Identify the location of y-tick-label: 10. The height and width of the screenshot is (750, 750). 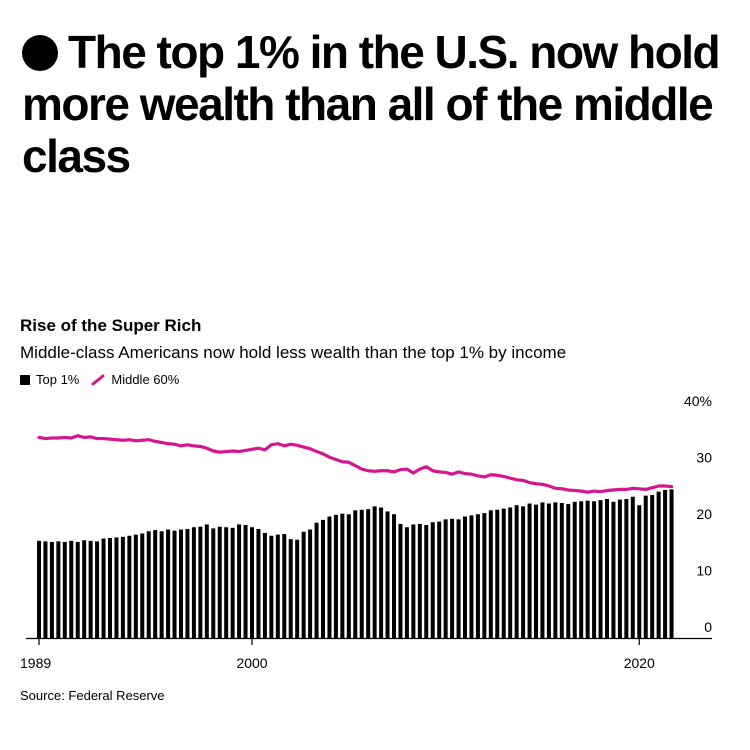
(704, 571).